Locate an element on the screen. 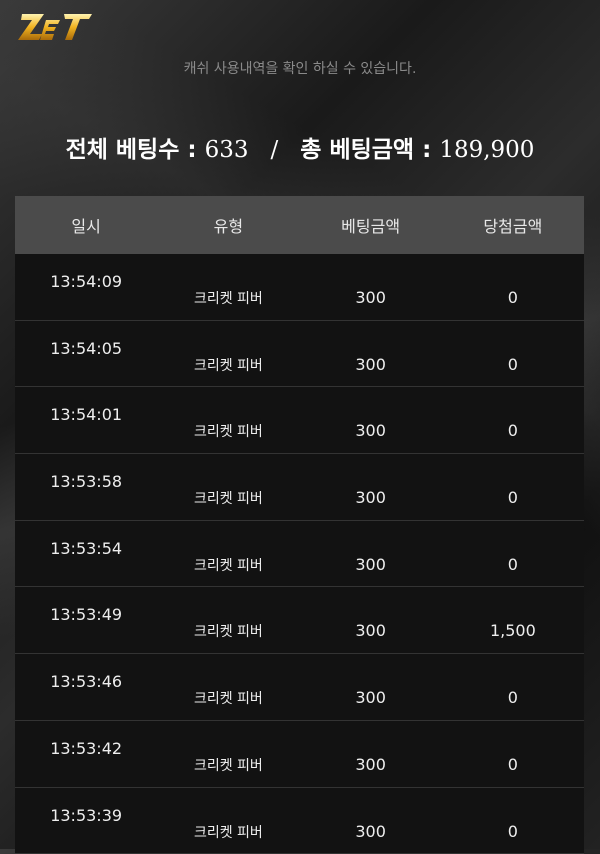 The width and height of the screenshot is (600, 854). betting-summary: 전체 베팅수 : 633 / 총 베팅금액 : 189,900 is located at coordinates (300, 147).